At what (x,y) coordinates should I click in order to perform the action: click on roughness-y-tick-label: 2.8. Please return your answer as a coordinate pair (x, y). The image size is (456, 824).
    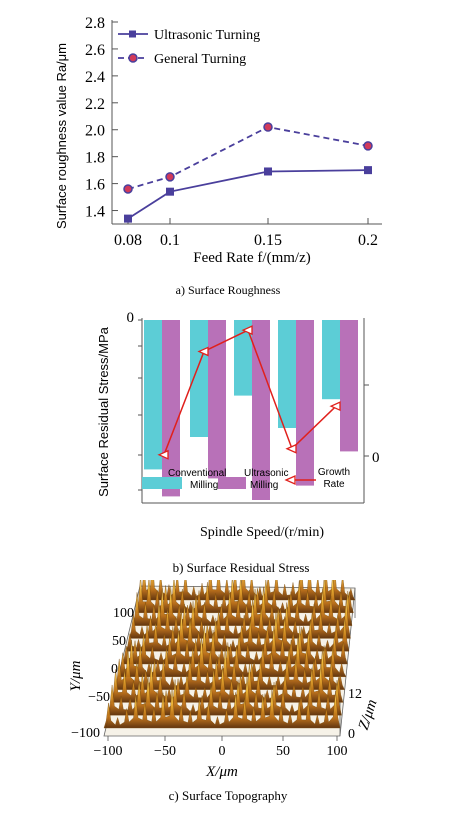
    Looking at the image, I should click on (95, 23).